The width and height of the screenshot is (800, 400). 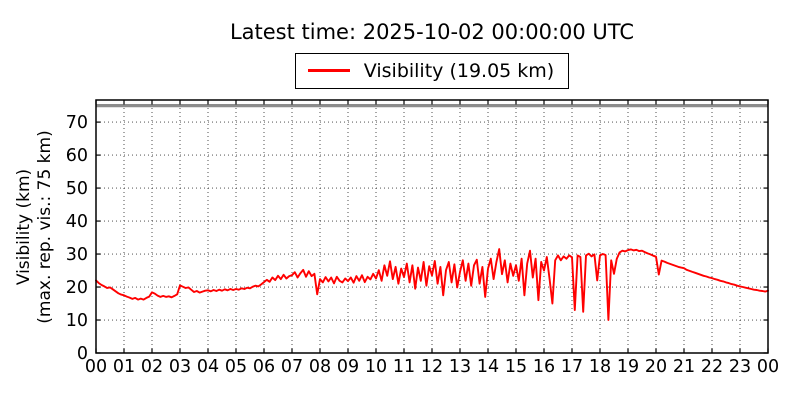 I want to click on x-tick-label: 19, so click(x=628, y=367).